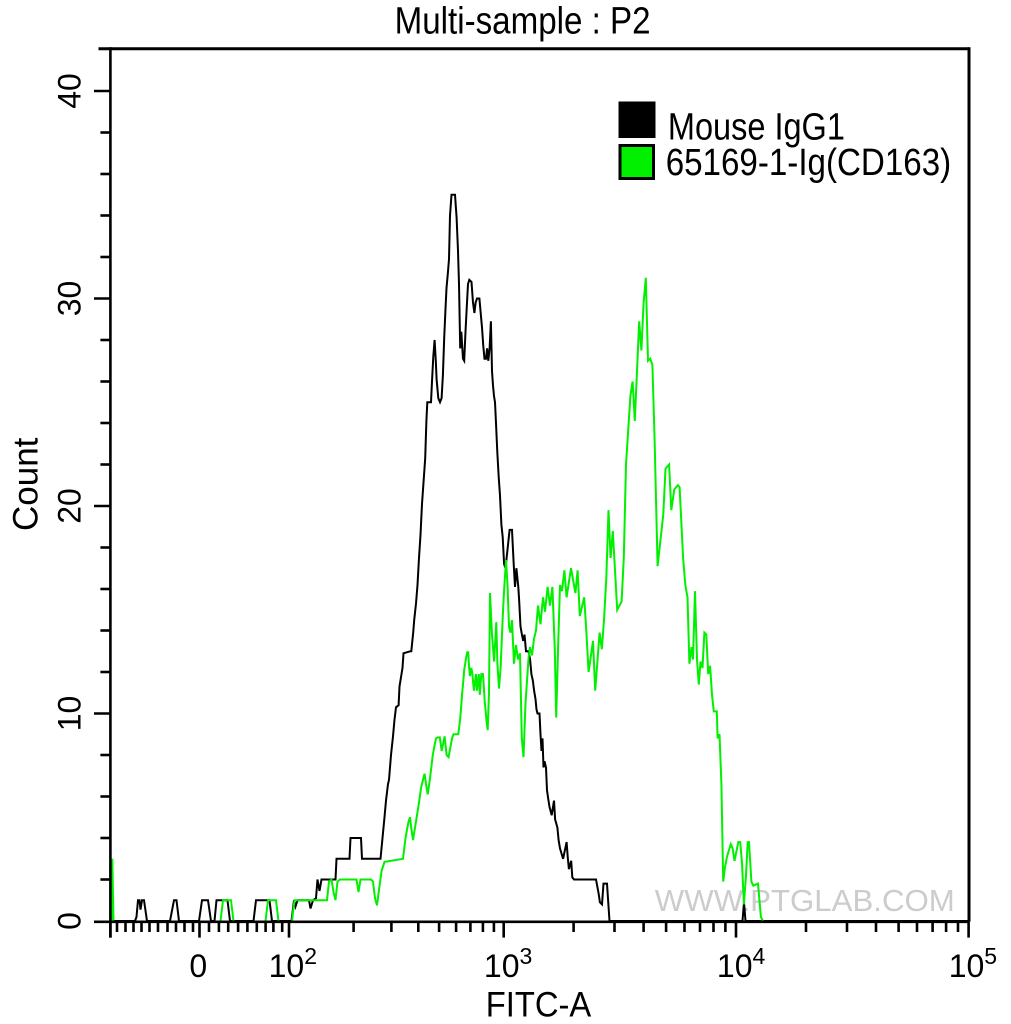 The width and height of the screenshot is (1011, 1024). What do you see at coordinates (70, 91) in the screenshot?
I see `svg-text: 40` at bounding box center [70, 91].